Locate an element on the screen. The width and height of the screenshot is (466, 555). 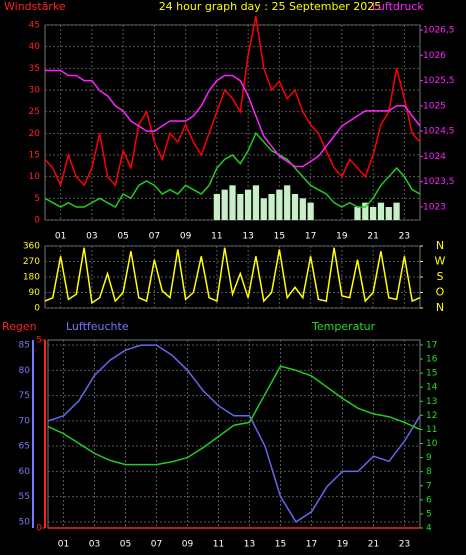
y2-tick-label: 4 is located at coordinates (429, 529).